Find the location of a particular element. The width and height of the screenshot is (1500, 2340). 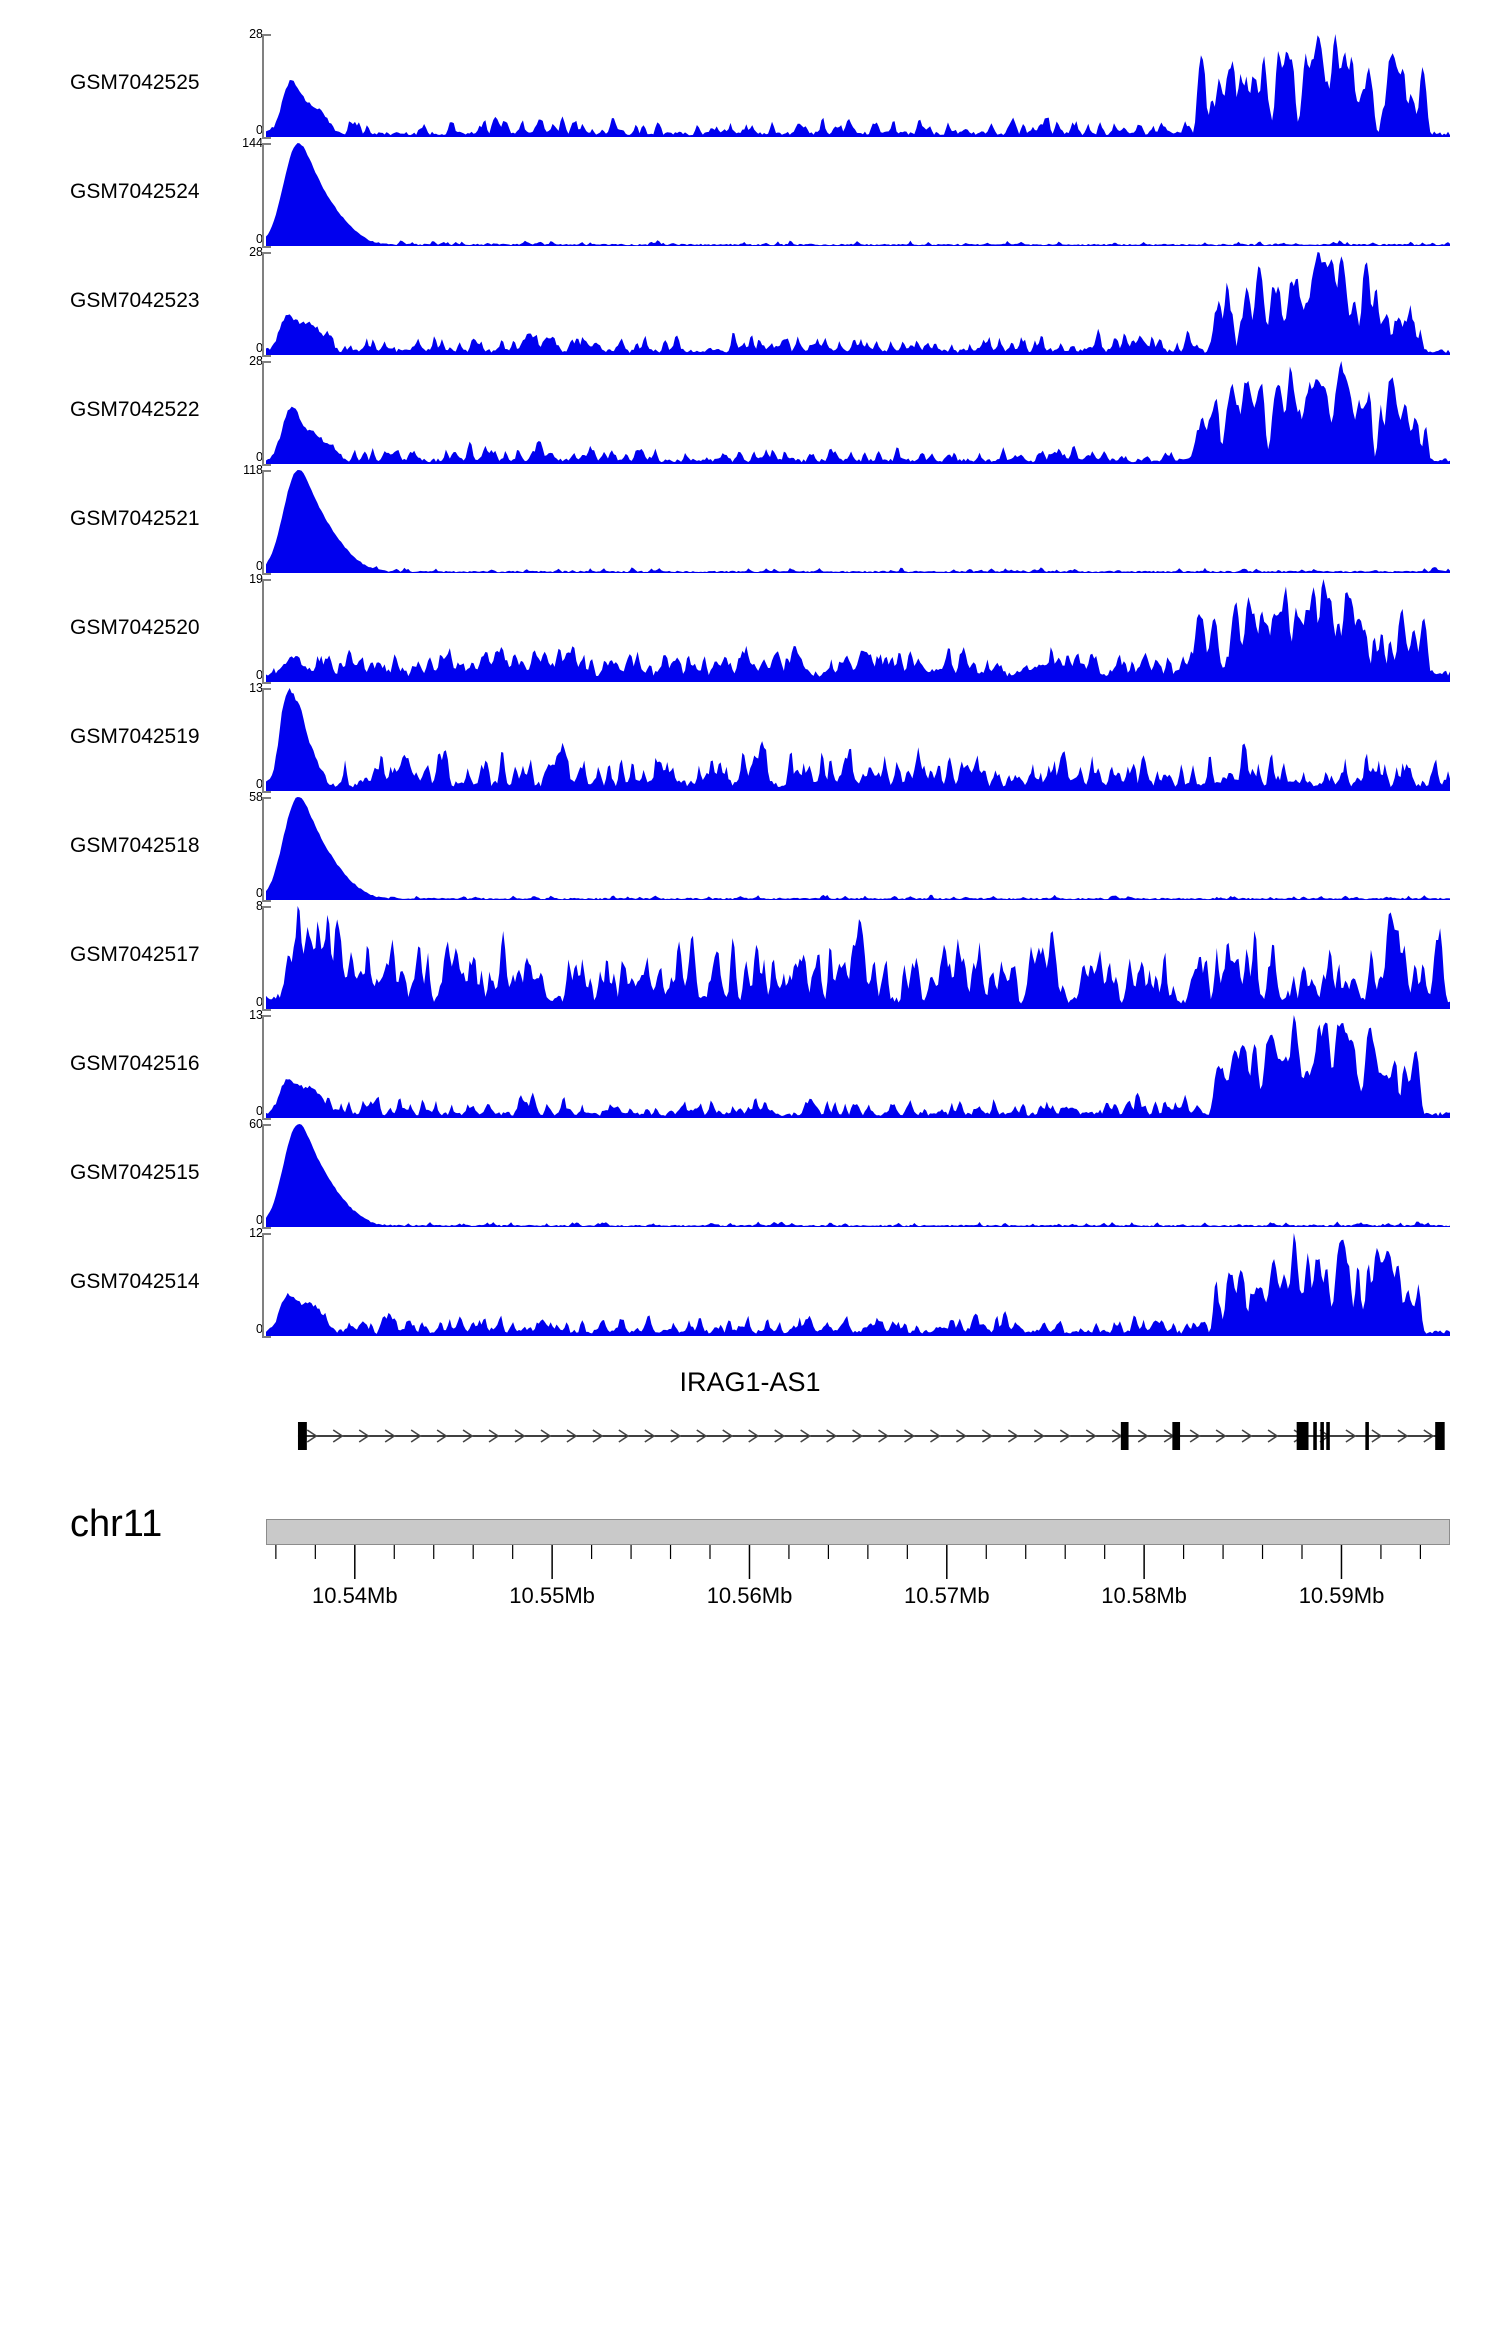

coverage-track: GSM7042519 13 0 is located at coordinates (750, 737).